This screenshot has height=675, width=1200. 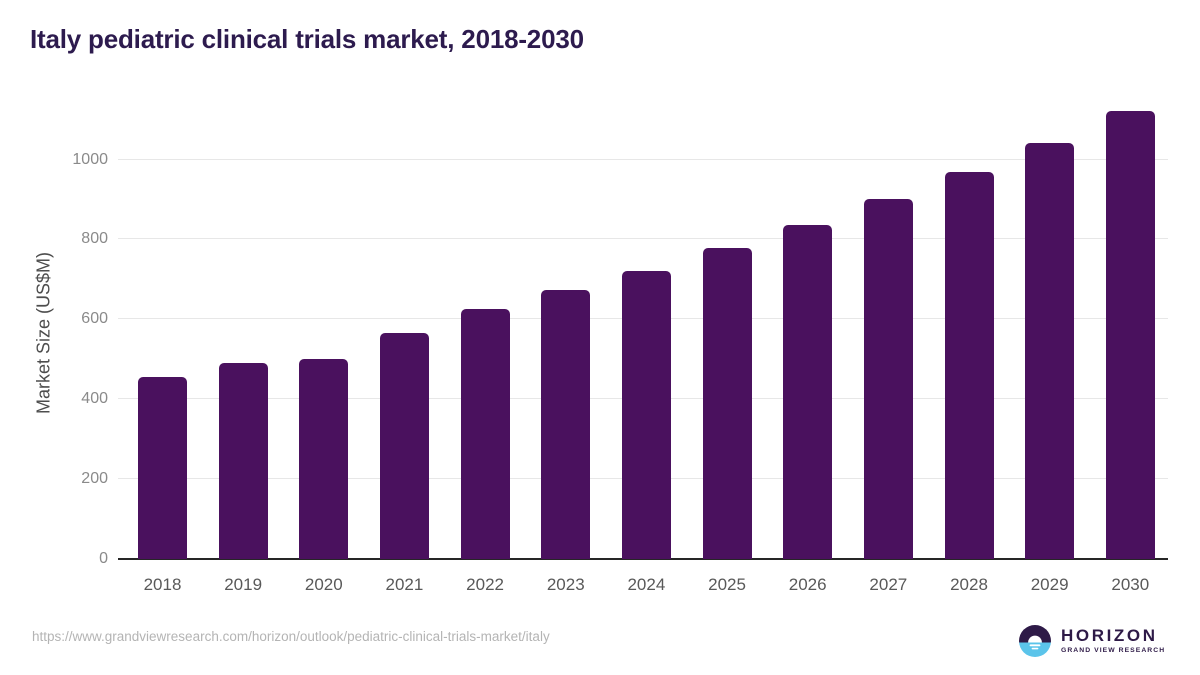 What do you see at coordinates (807, 584) in the screenshot?
I see `x-label-2026: 2026` at bounding box center [807, 584].